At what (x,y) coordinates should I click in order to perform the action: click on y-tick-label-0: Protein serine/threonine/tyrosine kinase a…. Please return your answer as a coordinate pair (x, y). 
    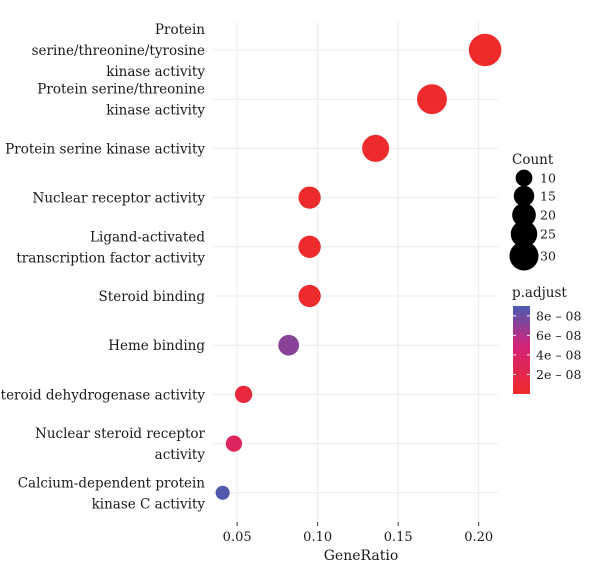
    Looking at the image, I should click on (119, 51).